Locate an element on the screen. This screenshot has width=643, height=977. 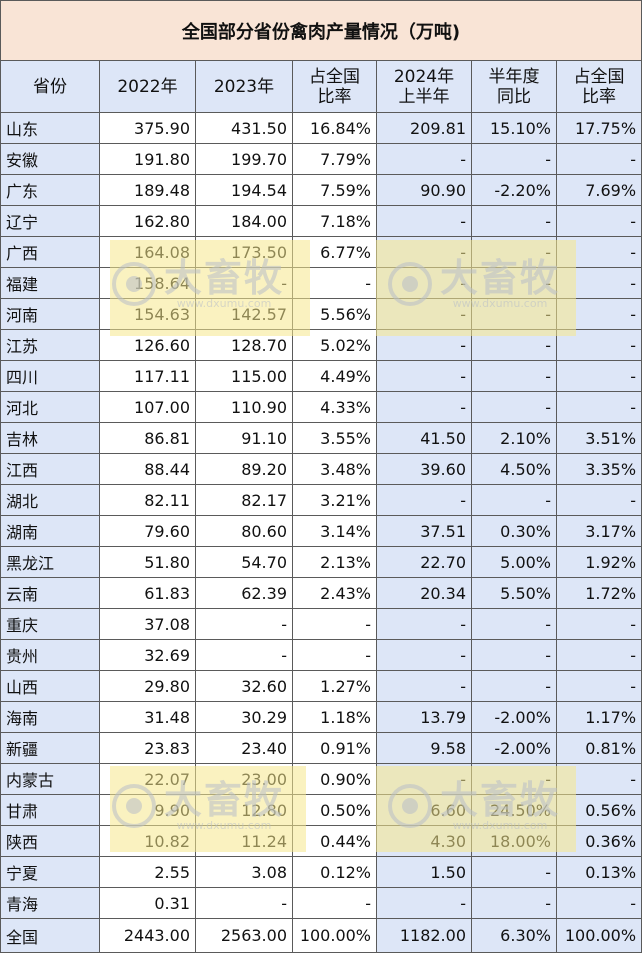
cell-share-2024: 0.13% is located at coordinates (599, 872).